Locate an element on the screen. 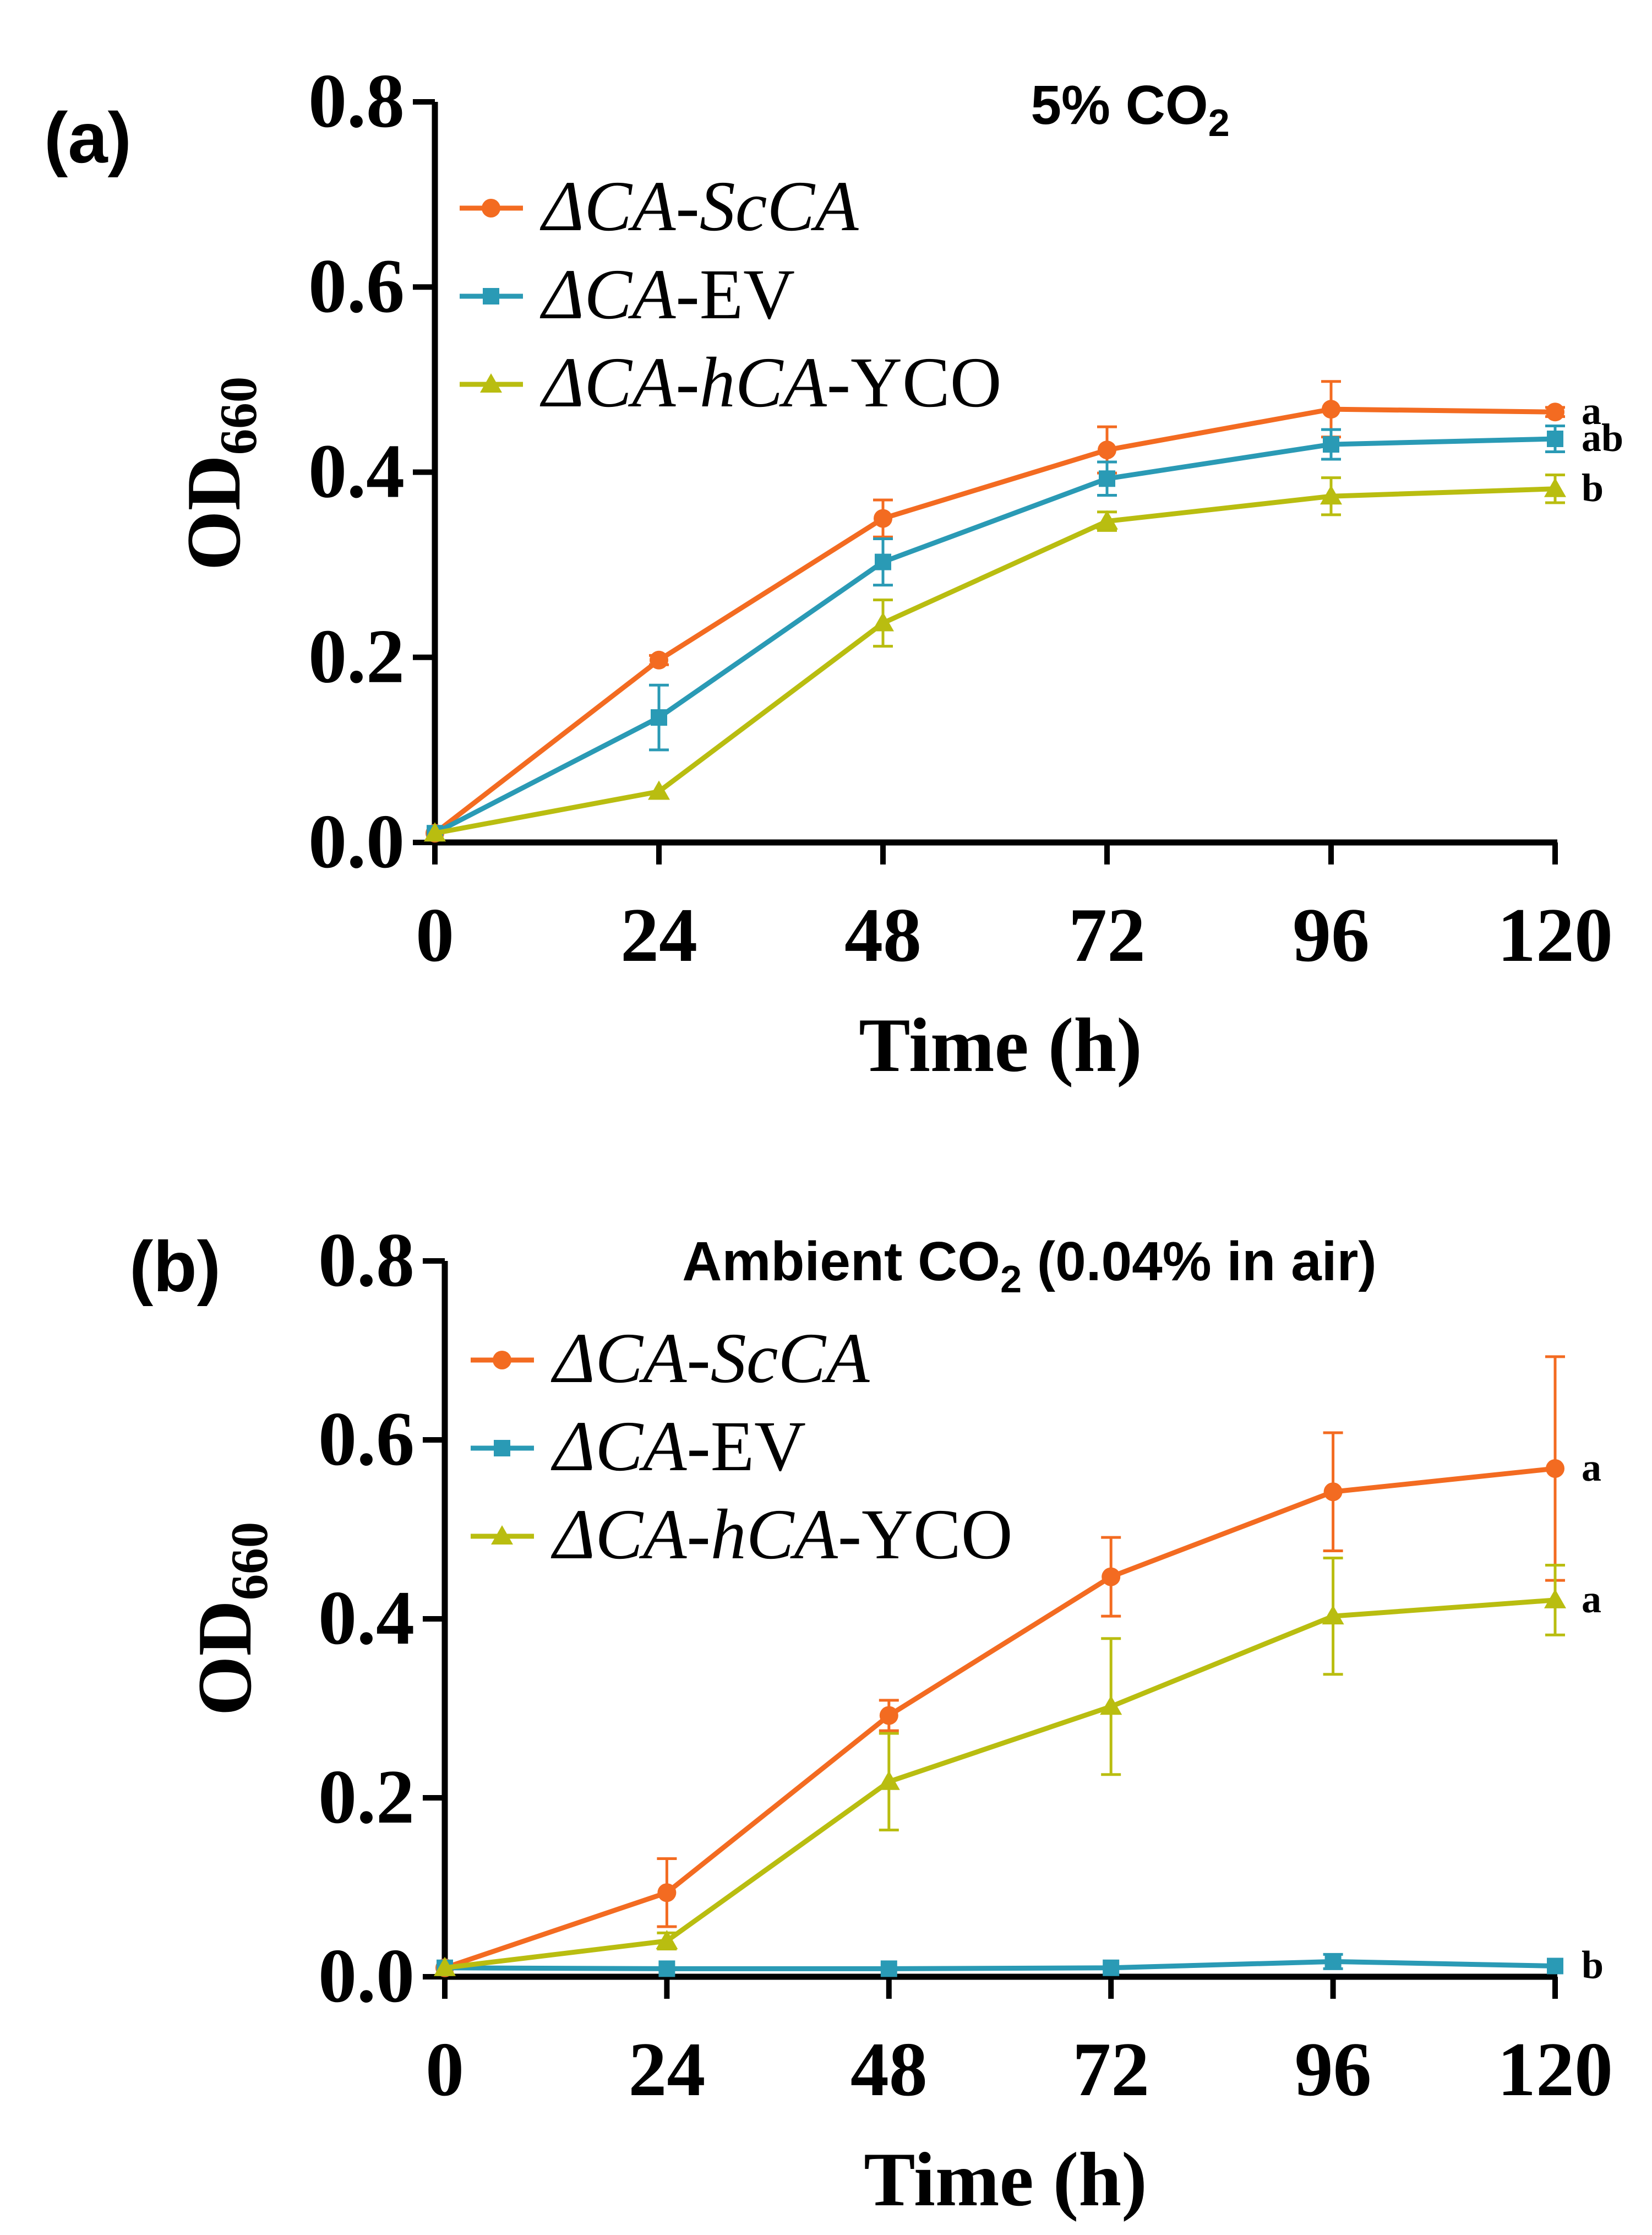 The height and width of the screenshot is (2235, 1652). legend-label: ΔCA-hCA-YCO is located at coordinates (770, 382).